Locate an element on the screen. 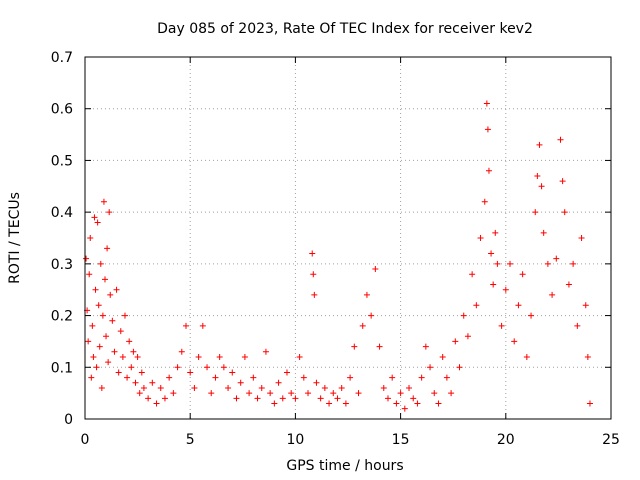 This screenshot has height=480, width=640. x-tick-label: 15 is located at coordinates (401, 440).